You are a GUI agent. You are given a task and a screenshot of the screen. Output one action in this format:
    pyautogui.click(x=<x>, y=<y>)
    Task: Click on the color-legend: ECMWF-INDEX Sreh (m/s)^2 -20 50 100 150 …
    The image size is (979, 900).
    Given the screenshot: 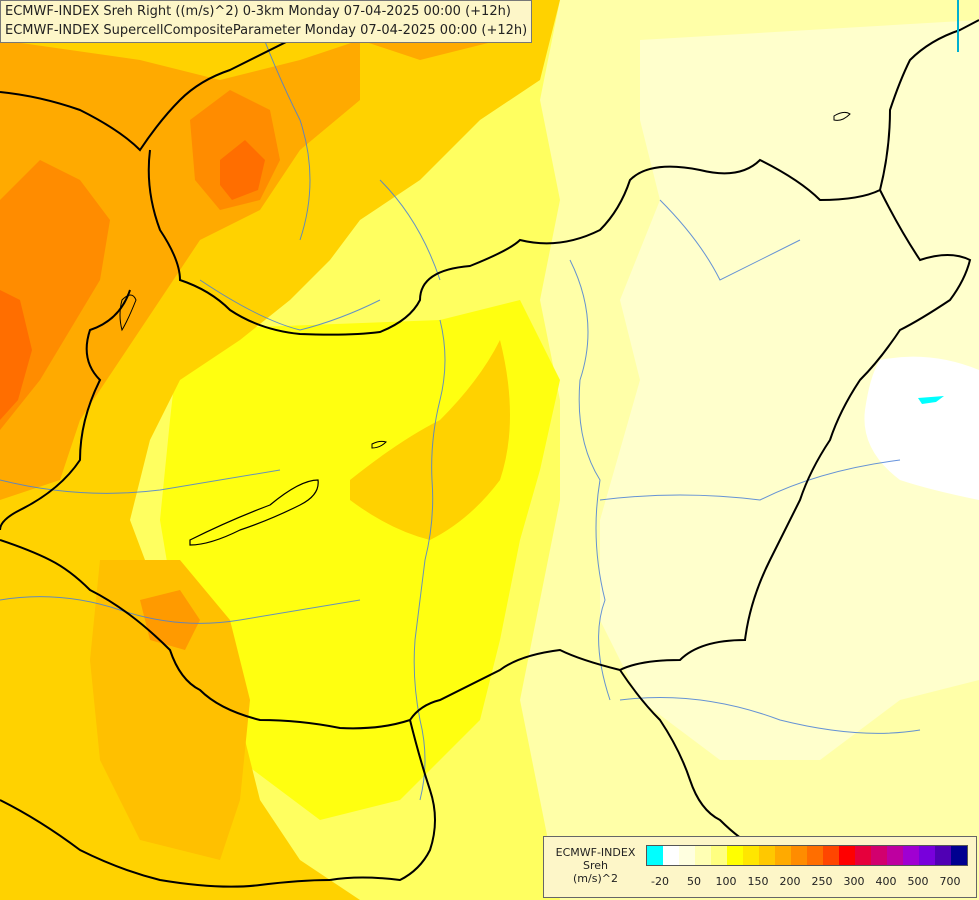 What is the action you would take?
    pyautogui.click(x=760, y=867)
    